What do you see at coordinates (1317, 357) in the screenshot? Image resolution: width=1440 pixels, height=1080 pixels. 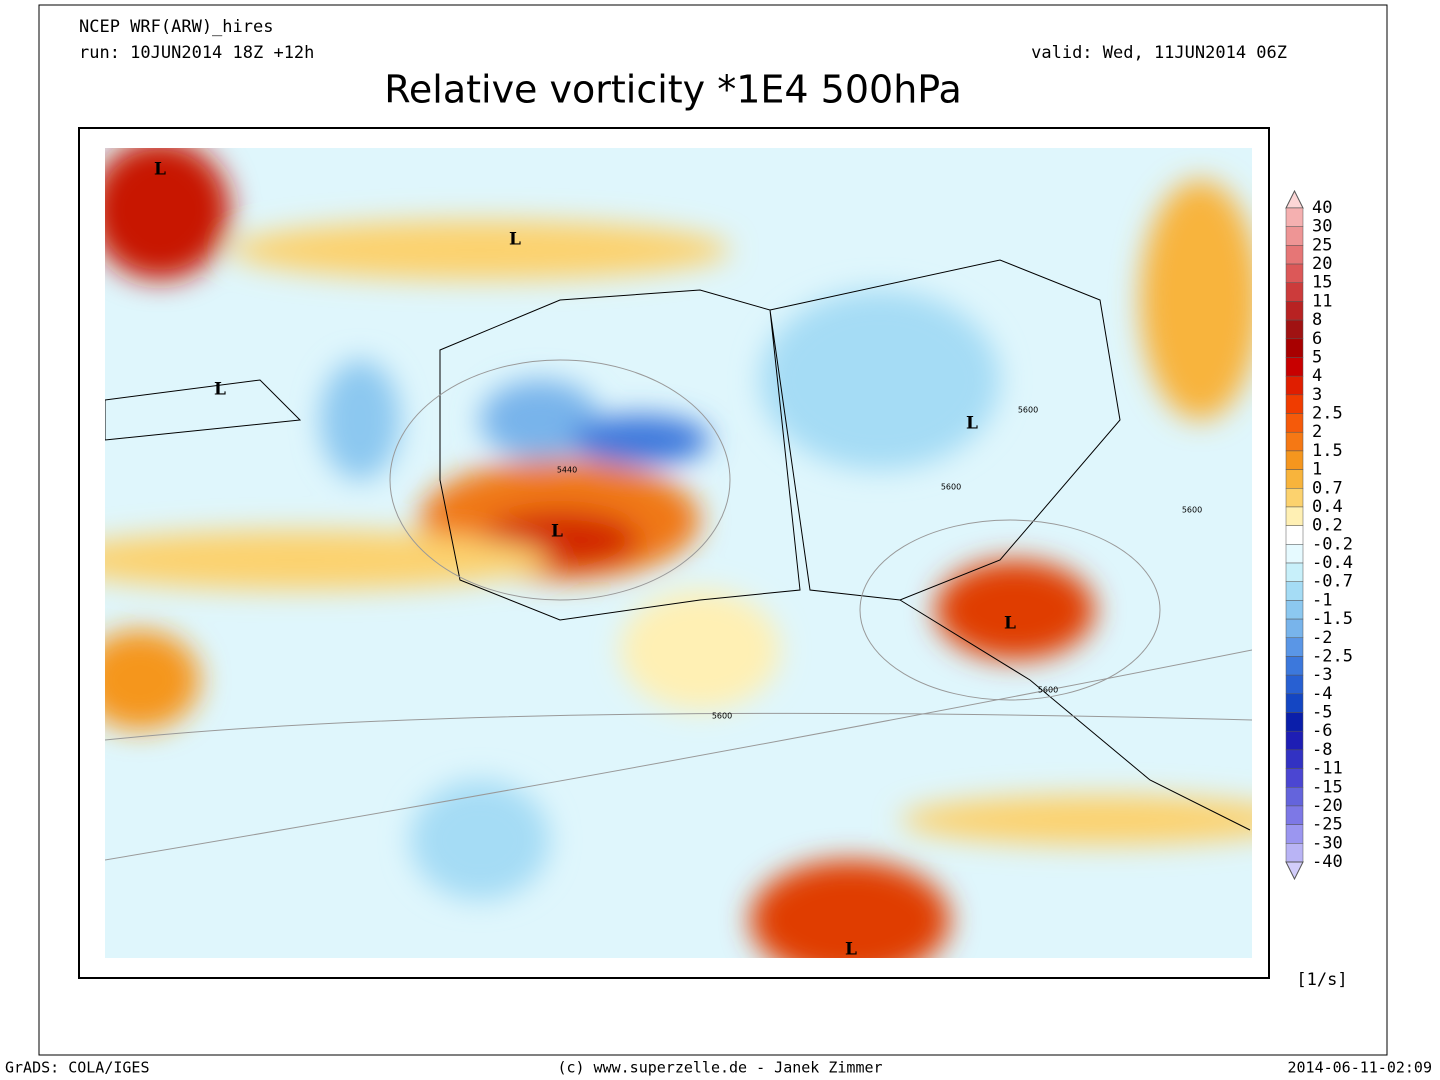 I see `colorbar-label: 5` at bounding box center [1317, 357].